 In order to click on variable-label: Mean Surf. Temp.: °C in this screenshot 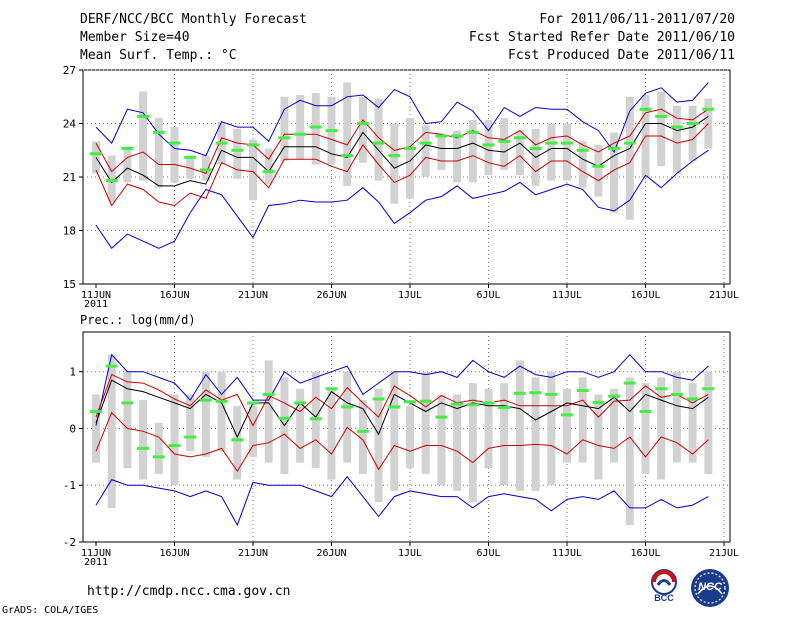, I will do `click(158, 55)`.